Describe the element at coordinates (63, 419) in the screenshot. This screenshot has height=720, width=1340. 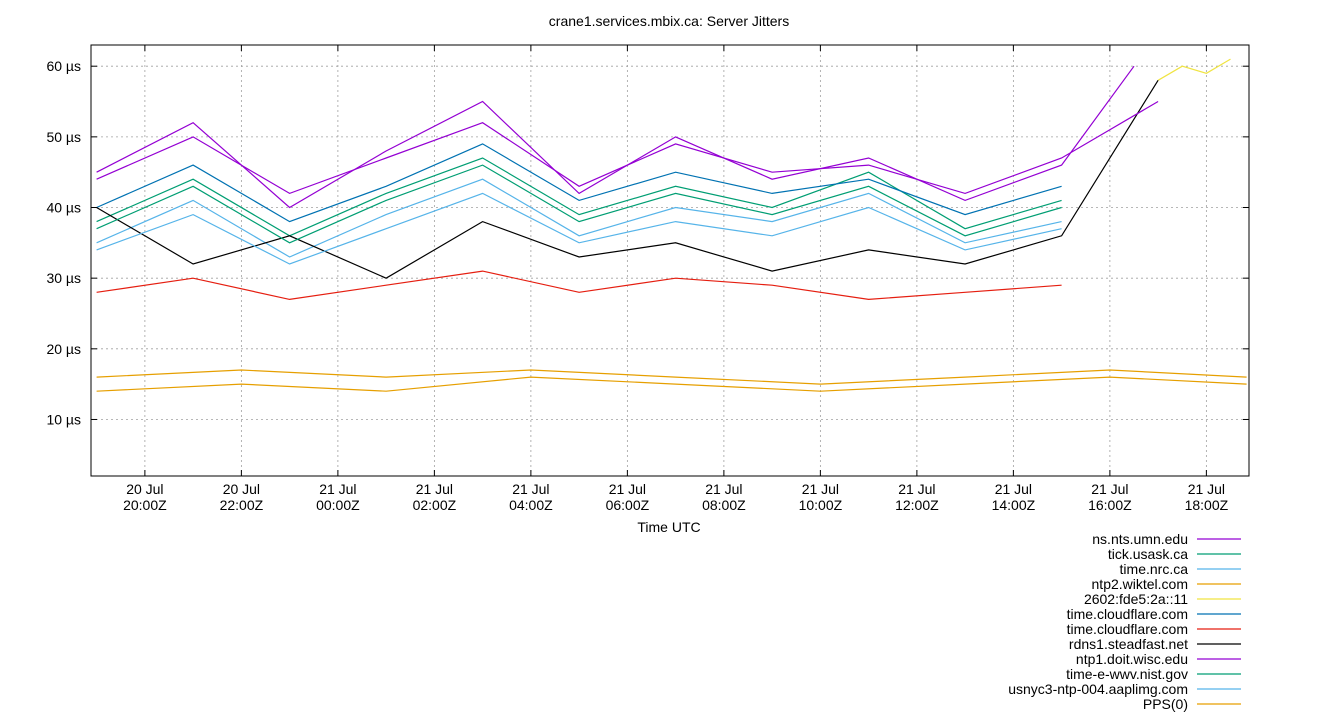
I see `y-tick-label: 10 µs` at that location.